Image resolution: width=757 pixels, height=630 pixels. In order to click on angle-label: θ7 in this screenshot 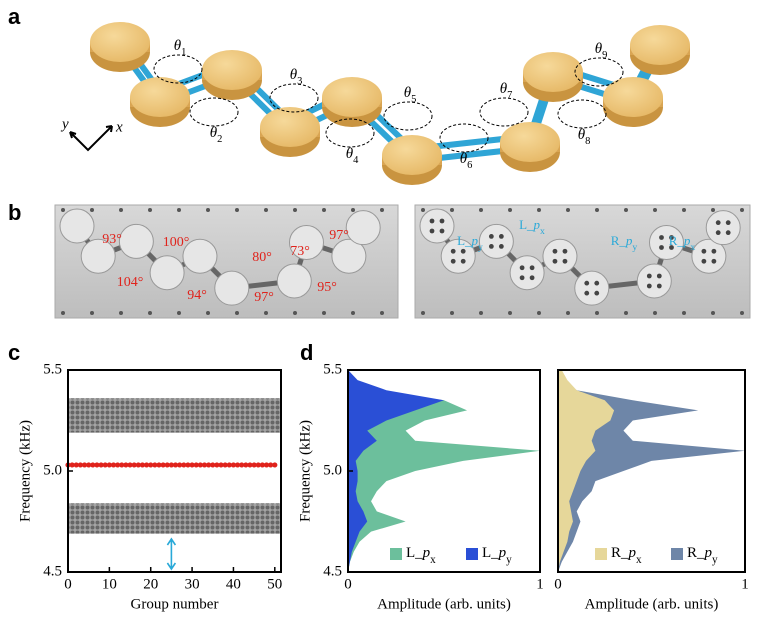, I will do `click(506, 90)`.